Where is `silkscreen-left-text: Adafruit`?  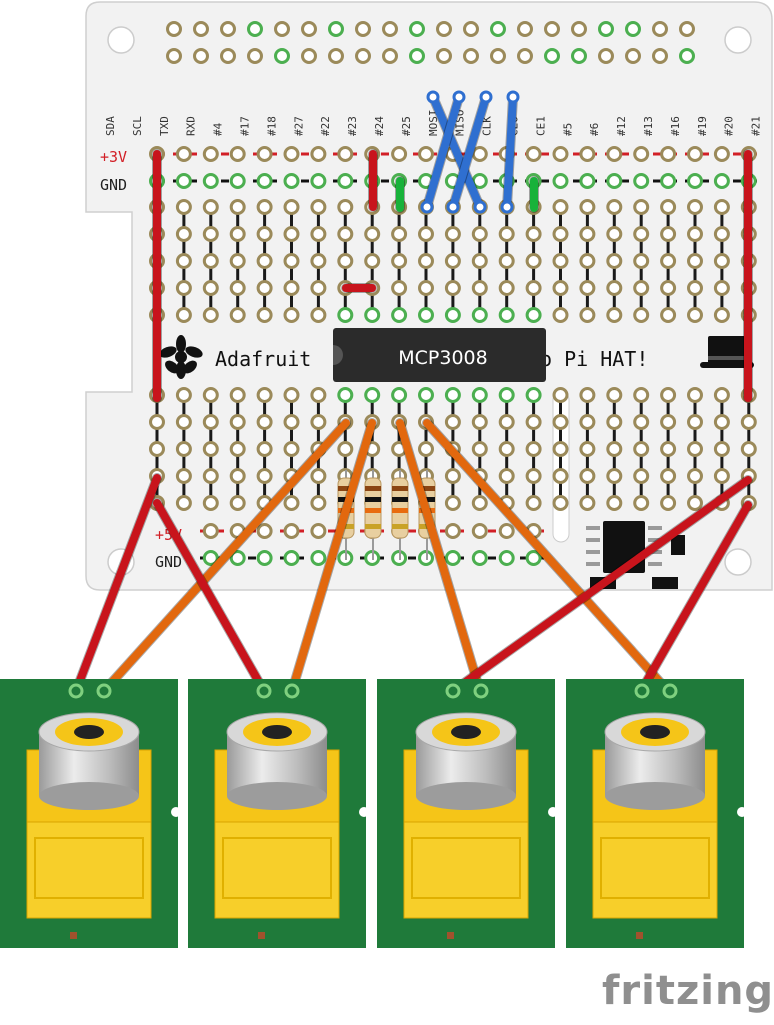
silkscreen-left-text: Adafruit is located at coordinates (263, 359).